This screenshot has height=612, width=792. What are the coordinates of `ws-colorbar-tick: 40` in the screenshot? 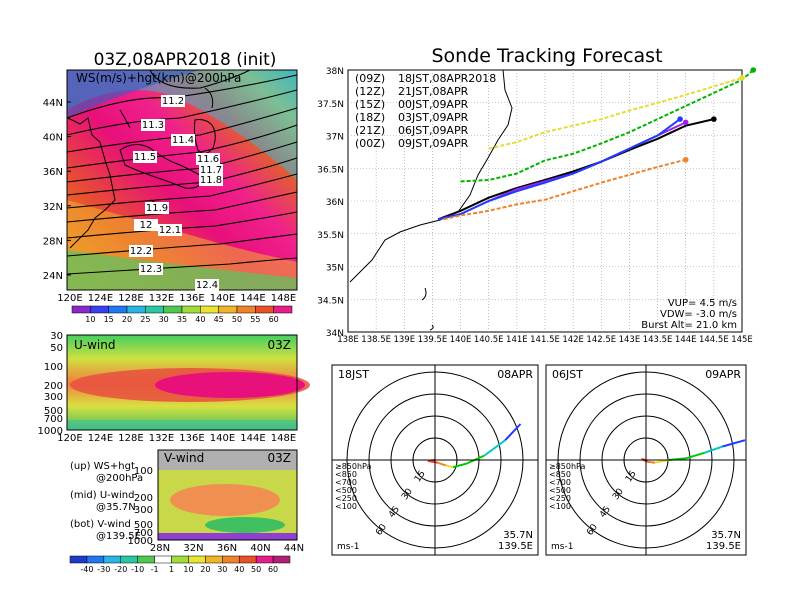 It's located at (200, 319).